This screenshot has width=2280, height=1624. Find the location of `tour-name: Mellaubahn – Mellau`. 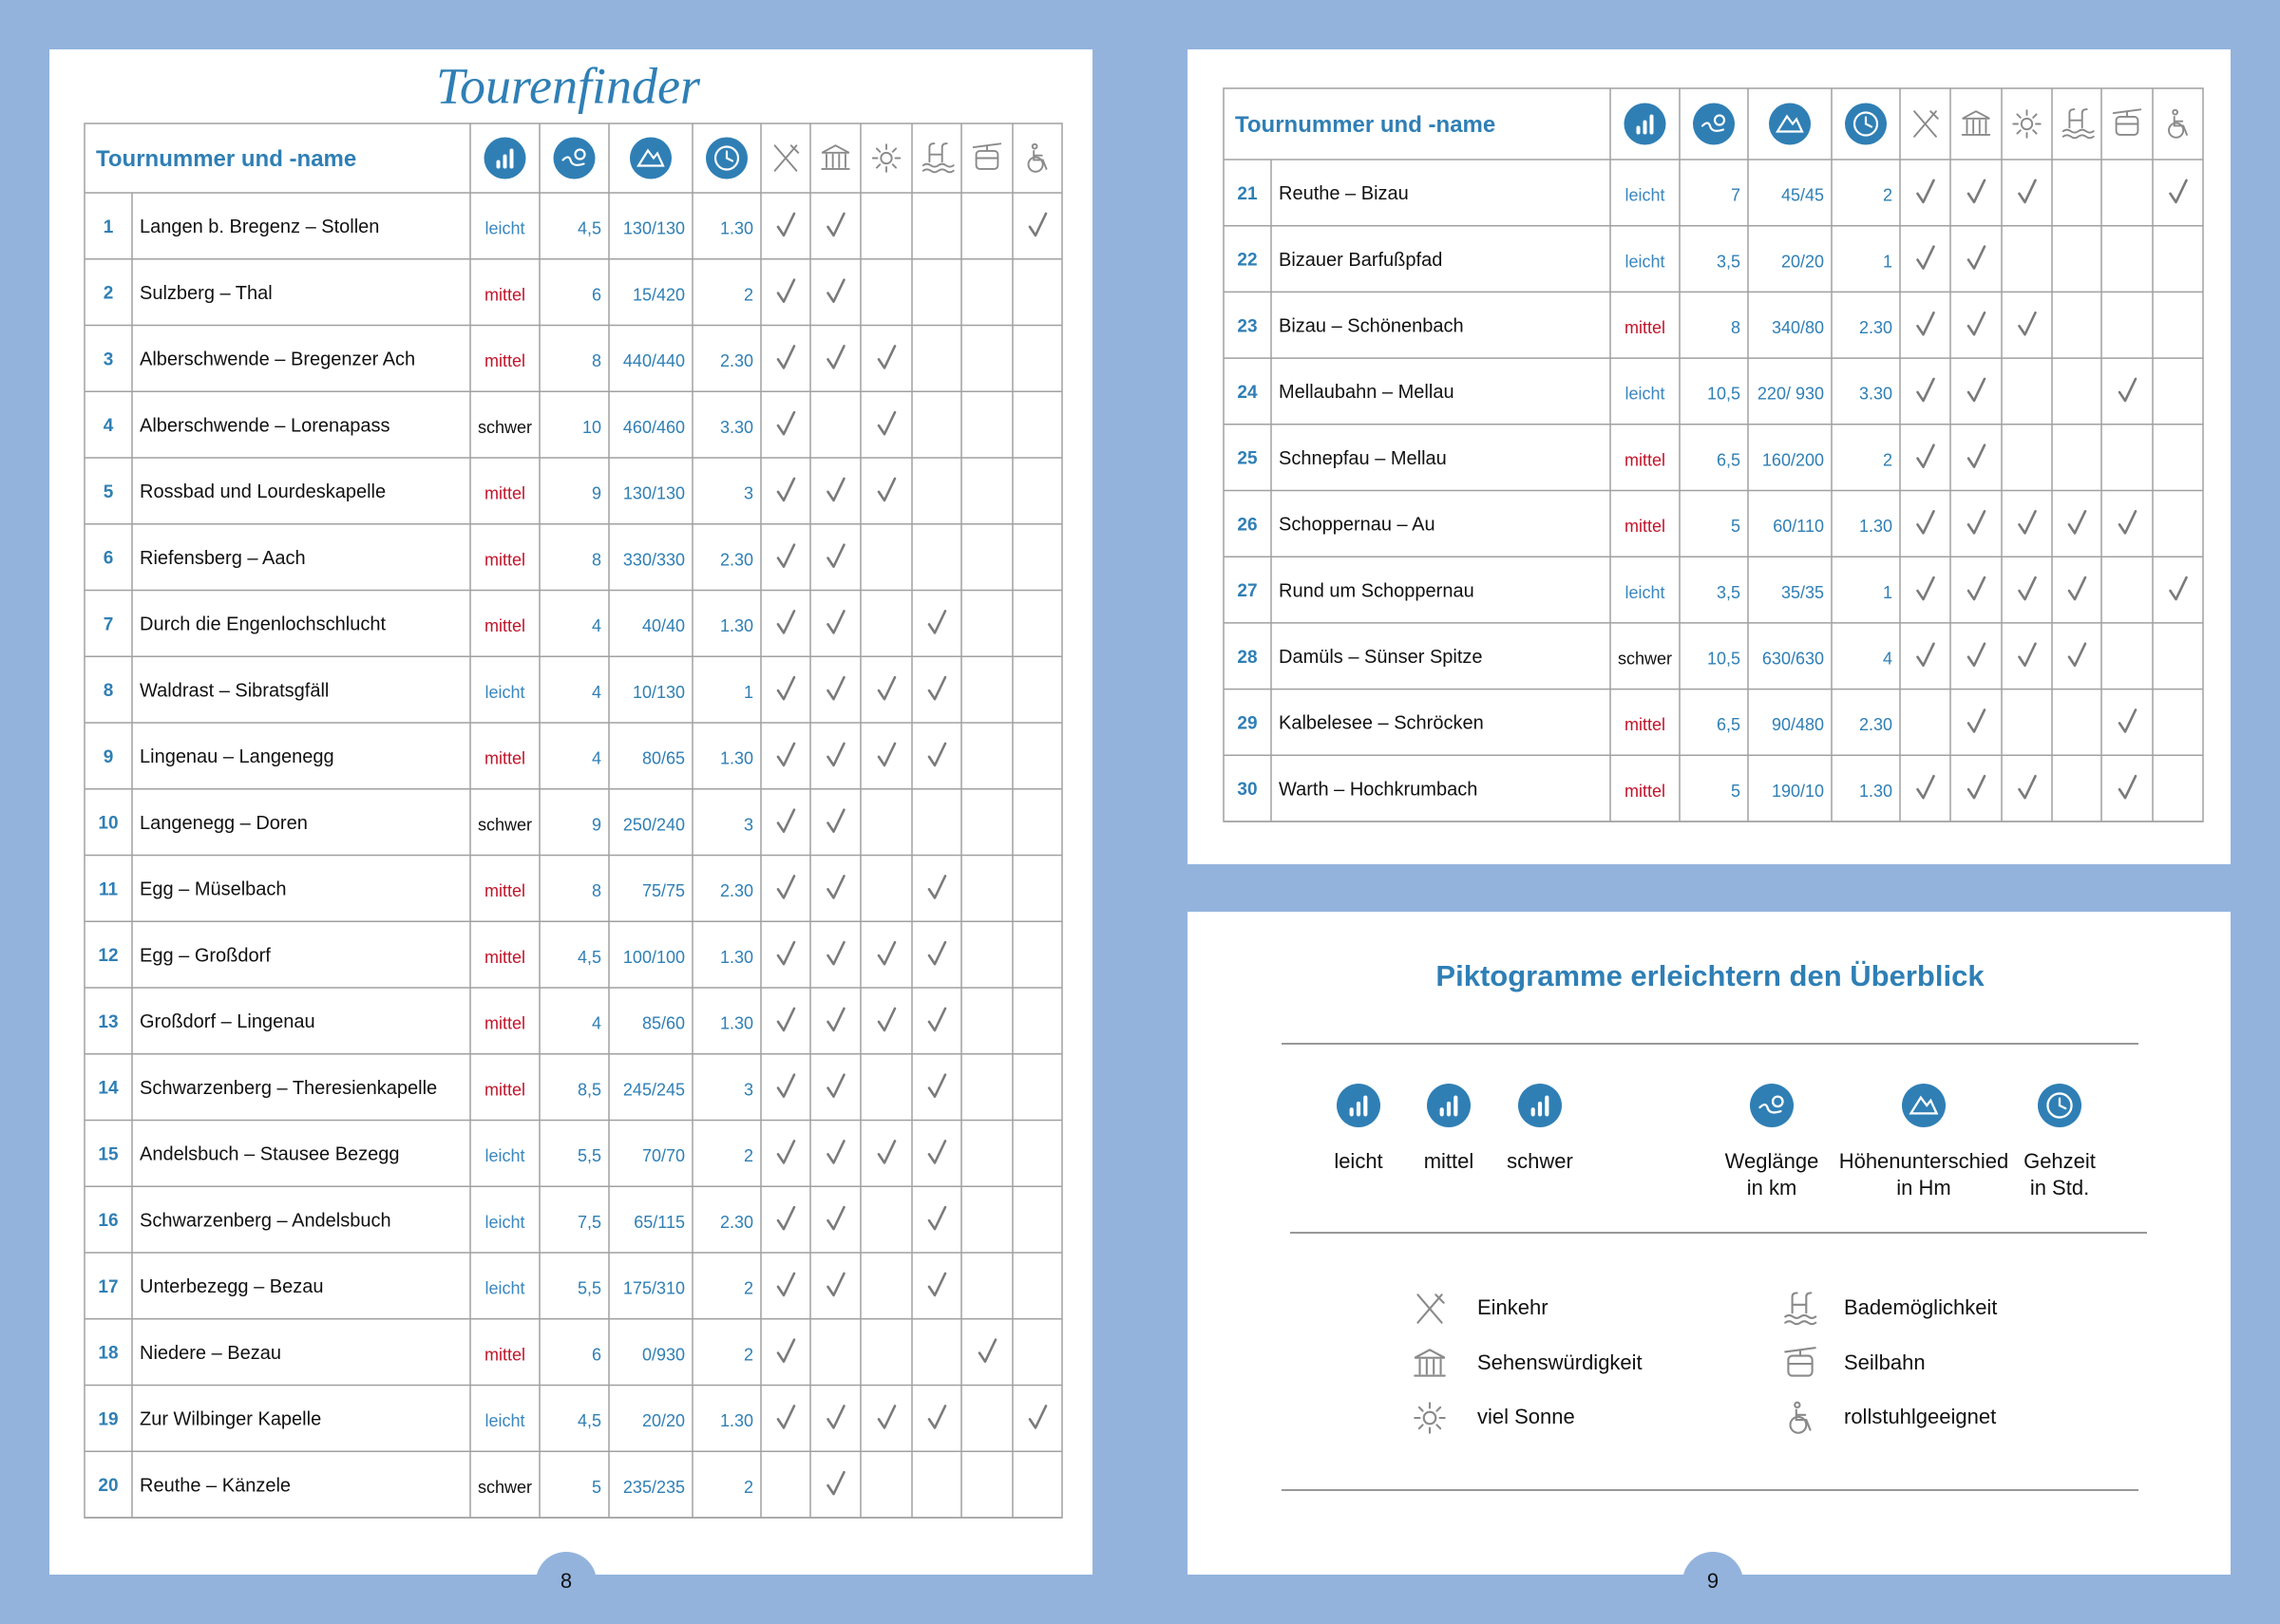

tour-name: Mellaubahn – Mellau is located at coordinates (1366, 392).